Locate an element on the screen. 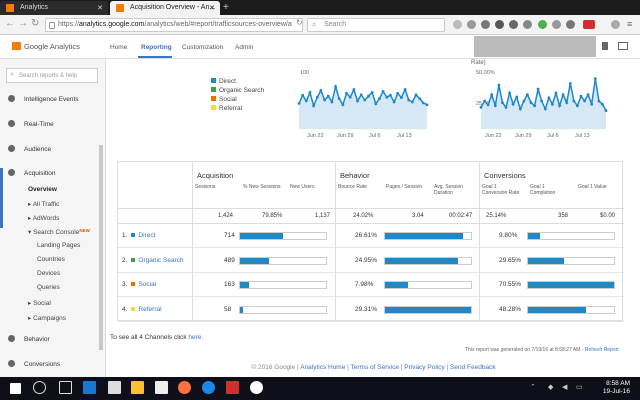 This screenshot has width=640, height=400. back-icon: ← is located at coordinates (10, 23).